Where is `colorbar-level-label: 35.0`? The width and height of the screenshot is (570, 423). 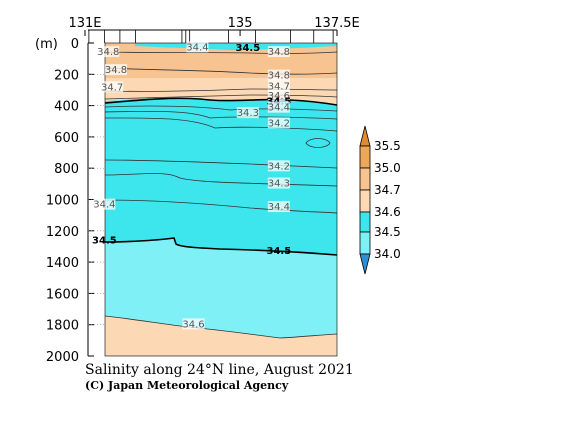 colorbar-level-label: 35.0 is located at coordinates (387, 168).